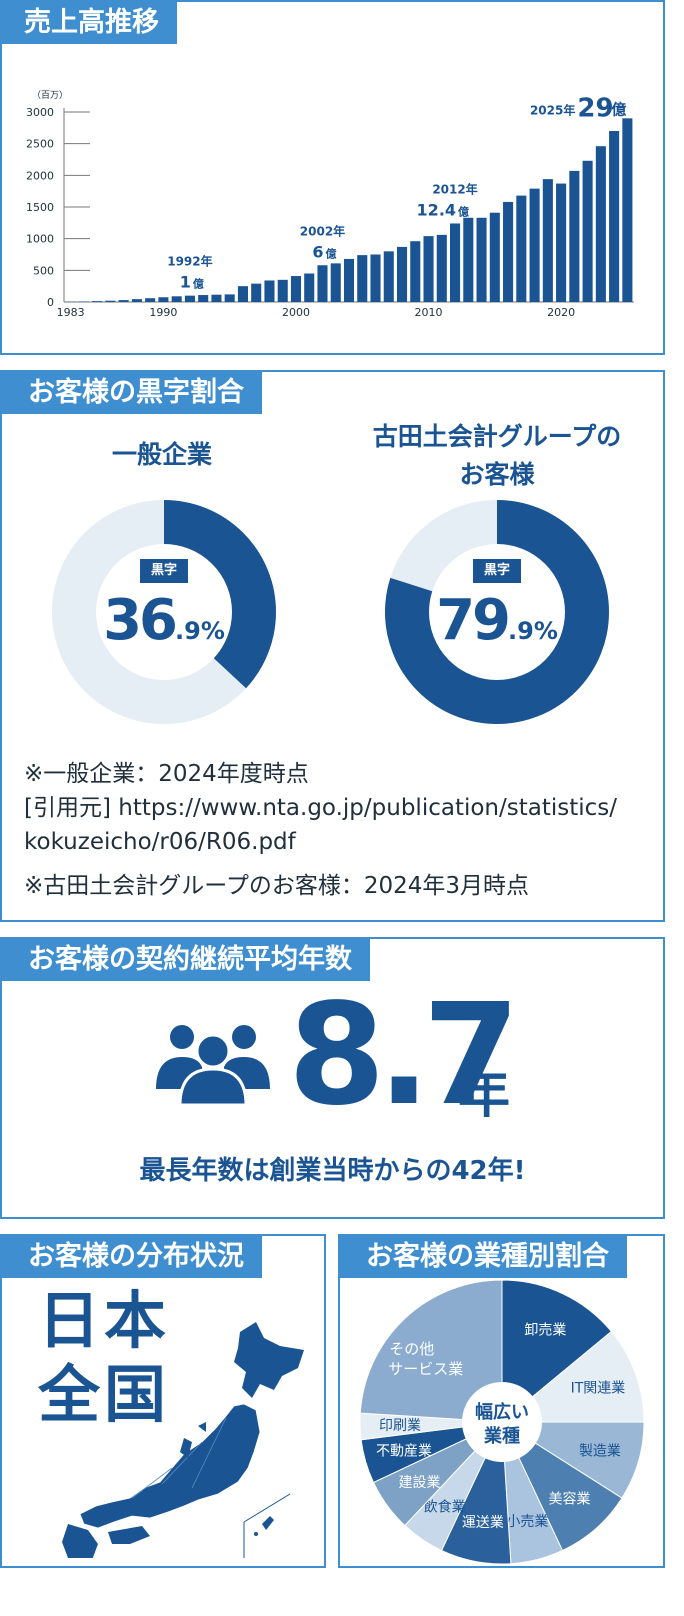 This screenshot has height=1616, width=684. Describe the element at coordinates (595, 108) in the screenshot. I see `annotation-value: 29` at that location.